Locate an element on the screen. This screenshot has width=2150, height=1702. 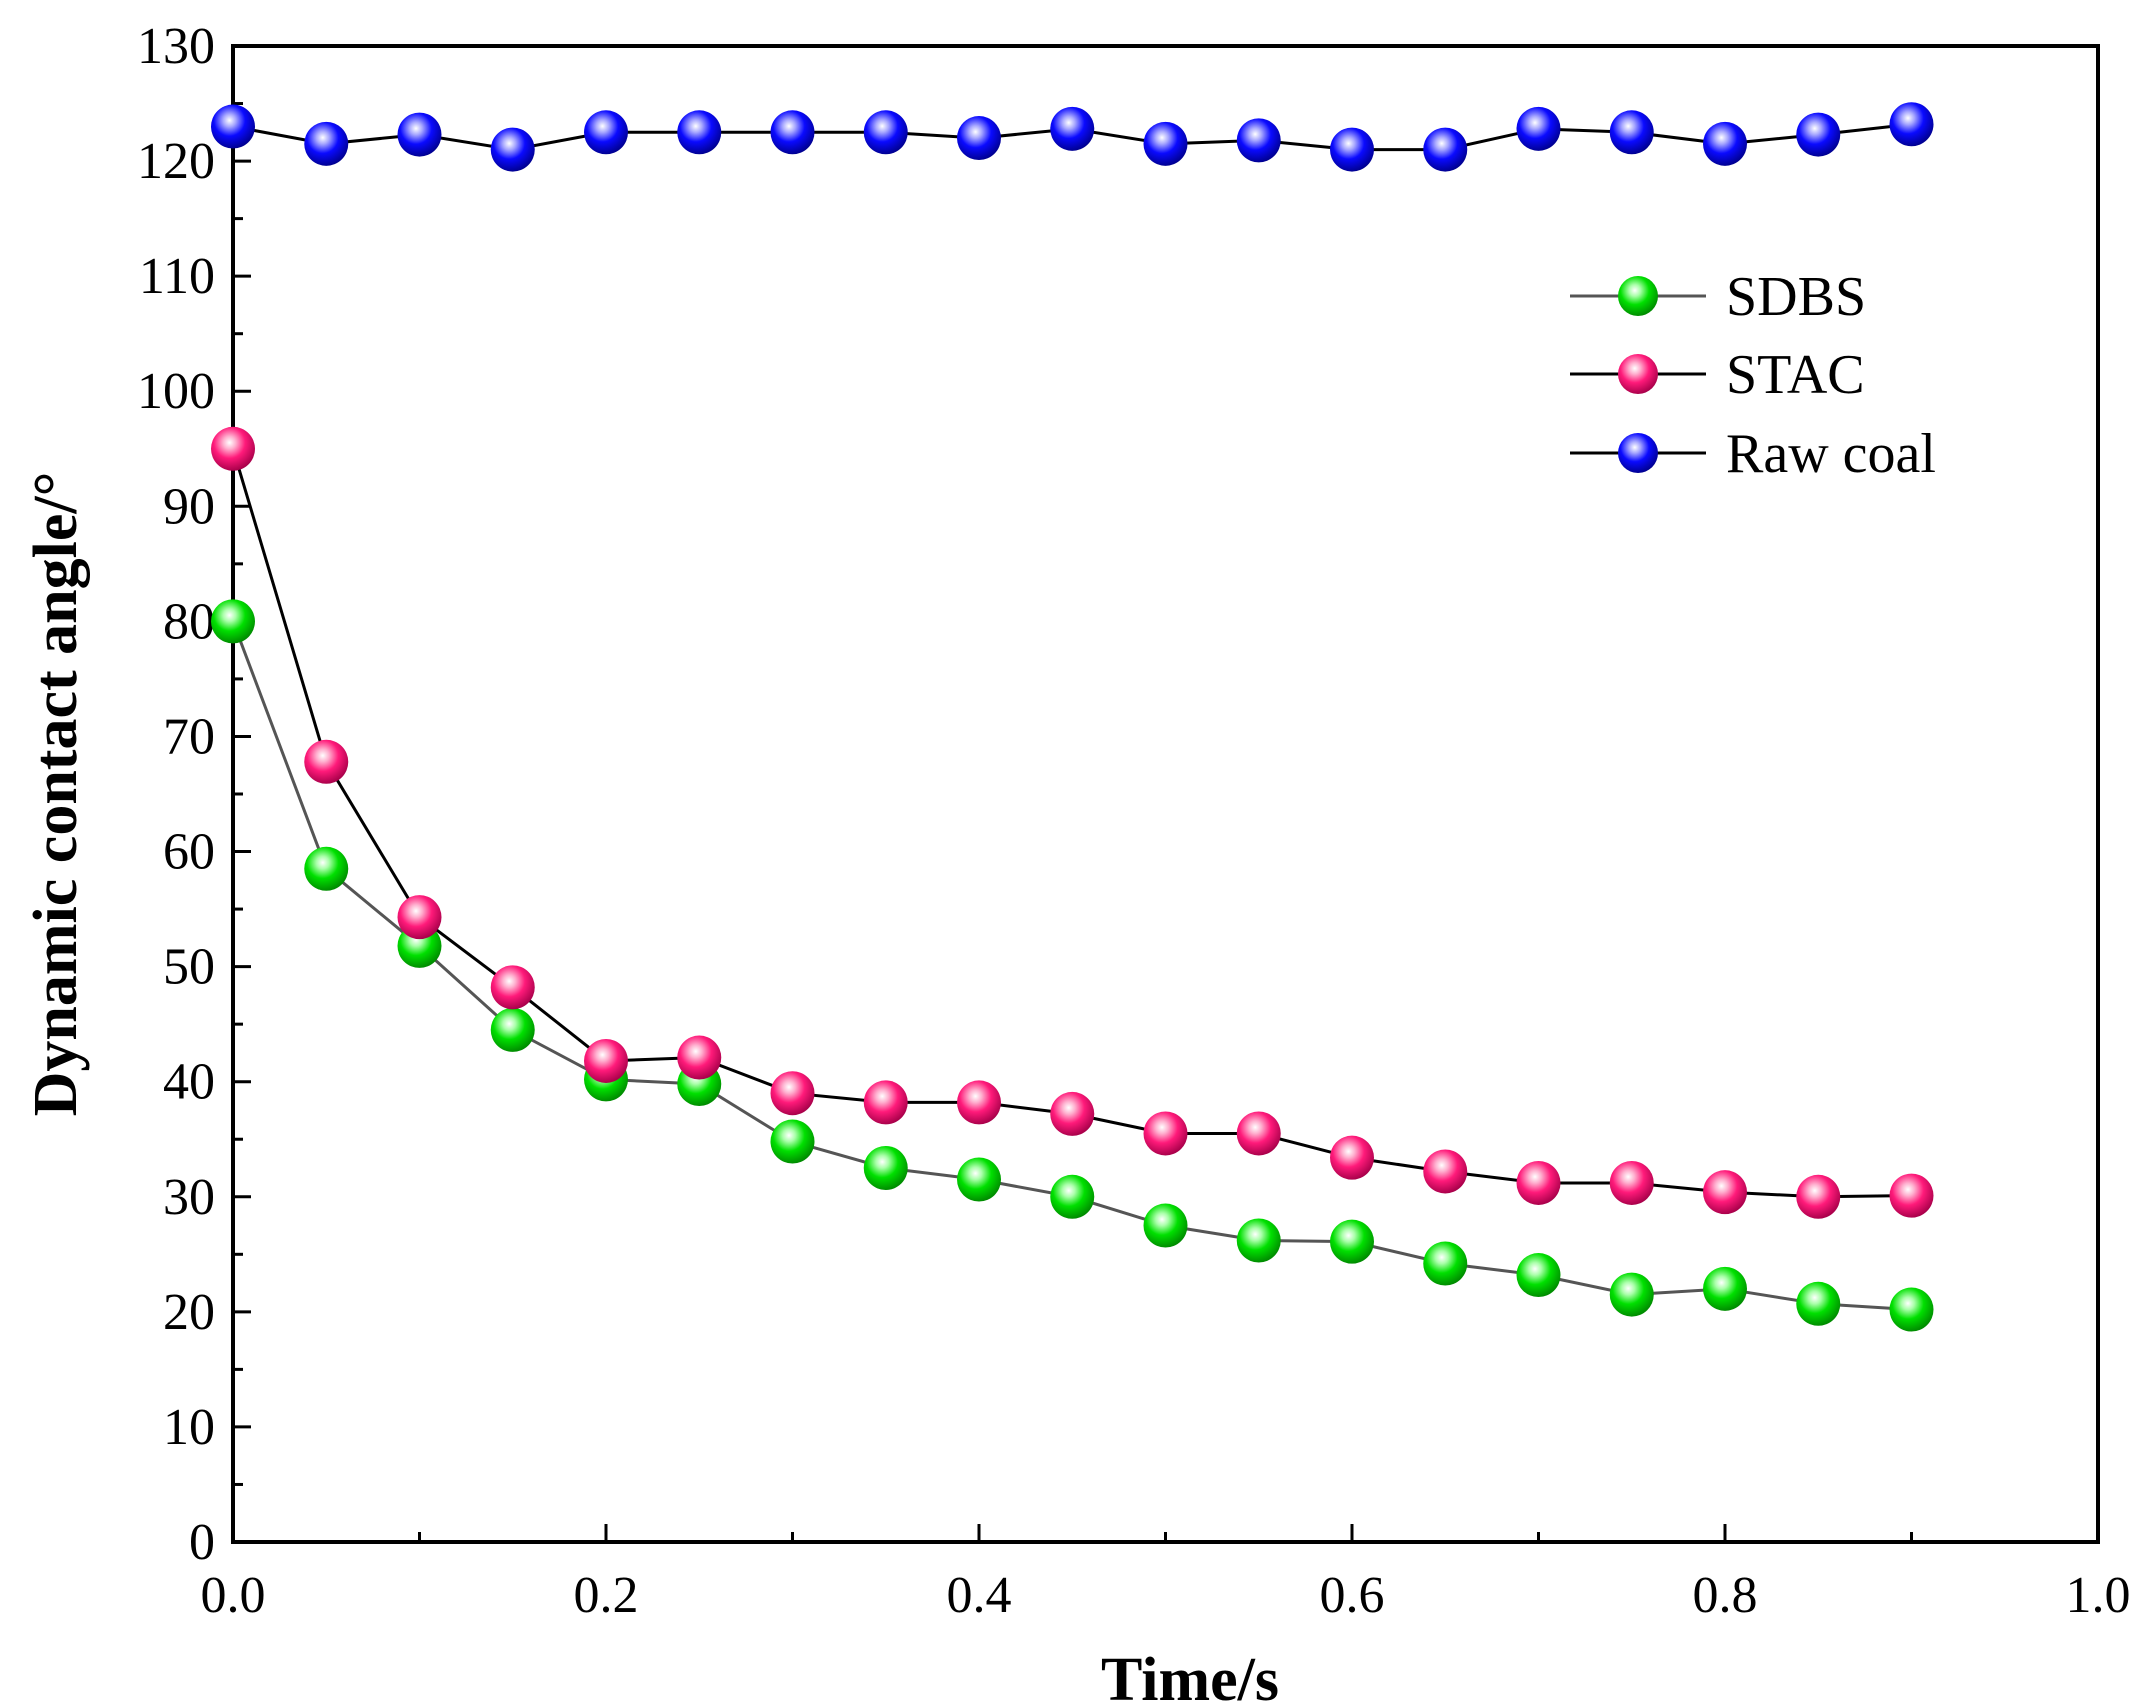
legend-label-sdbs: SDBS is located at coordinates (1796, 297).